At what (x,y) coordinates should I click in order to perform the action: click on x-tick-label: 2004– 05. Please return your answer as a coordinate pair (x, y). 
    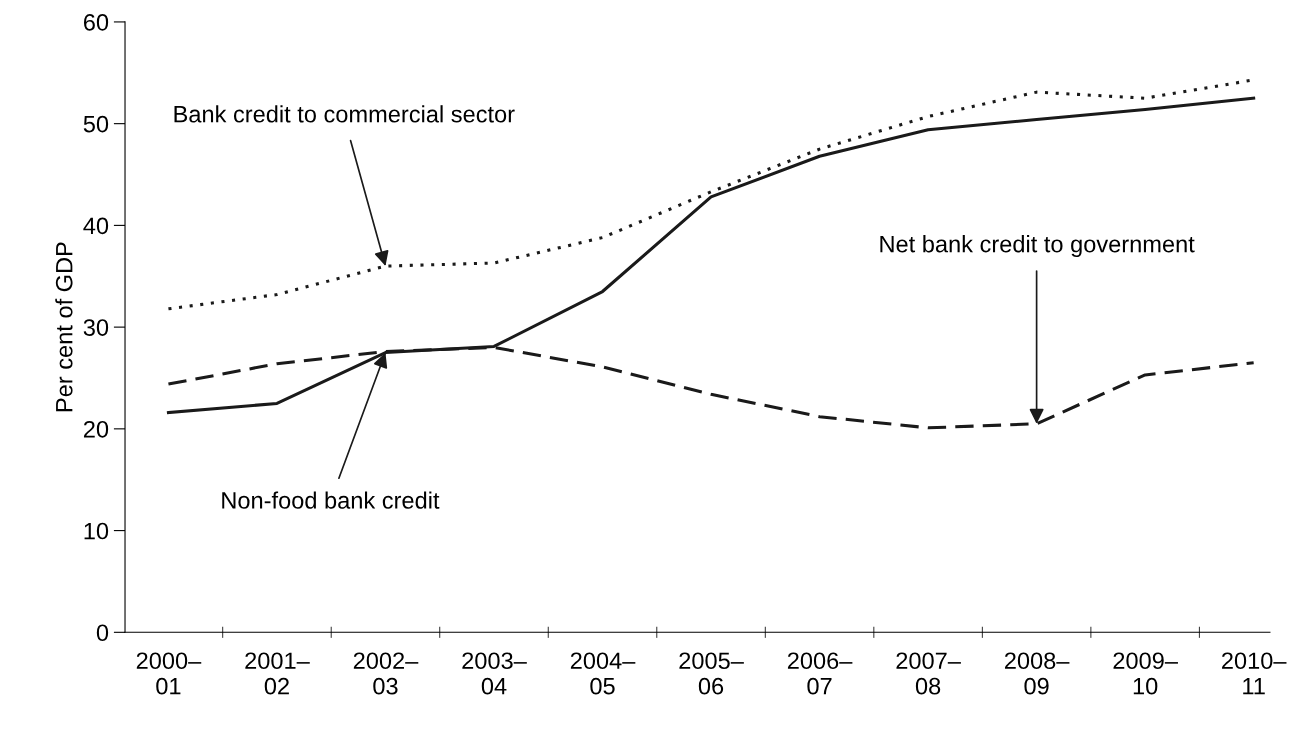
    Looking at the image, I should click on (603, 673).